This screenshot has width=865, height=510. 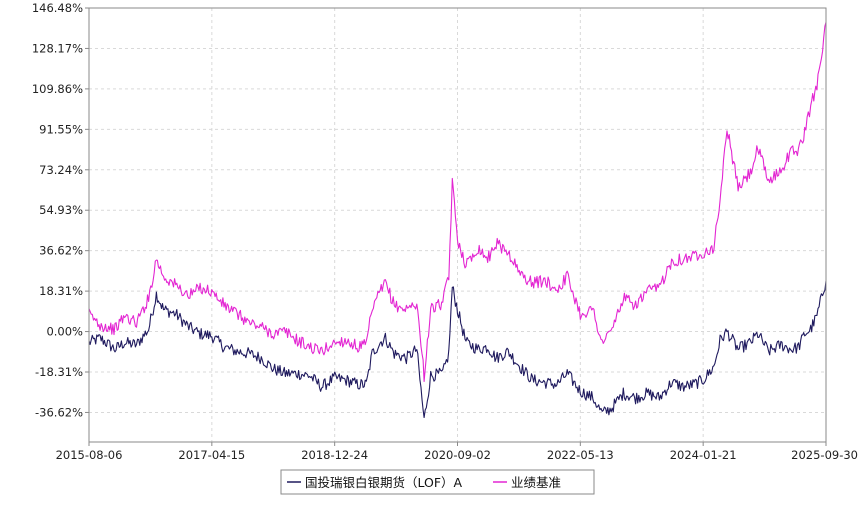 I want to click on y-tick-label: 18.31%, so click(x=61, y=291).